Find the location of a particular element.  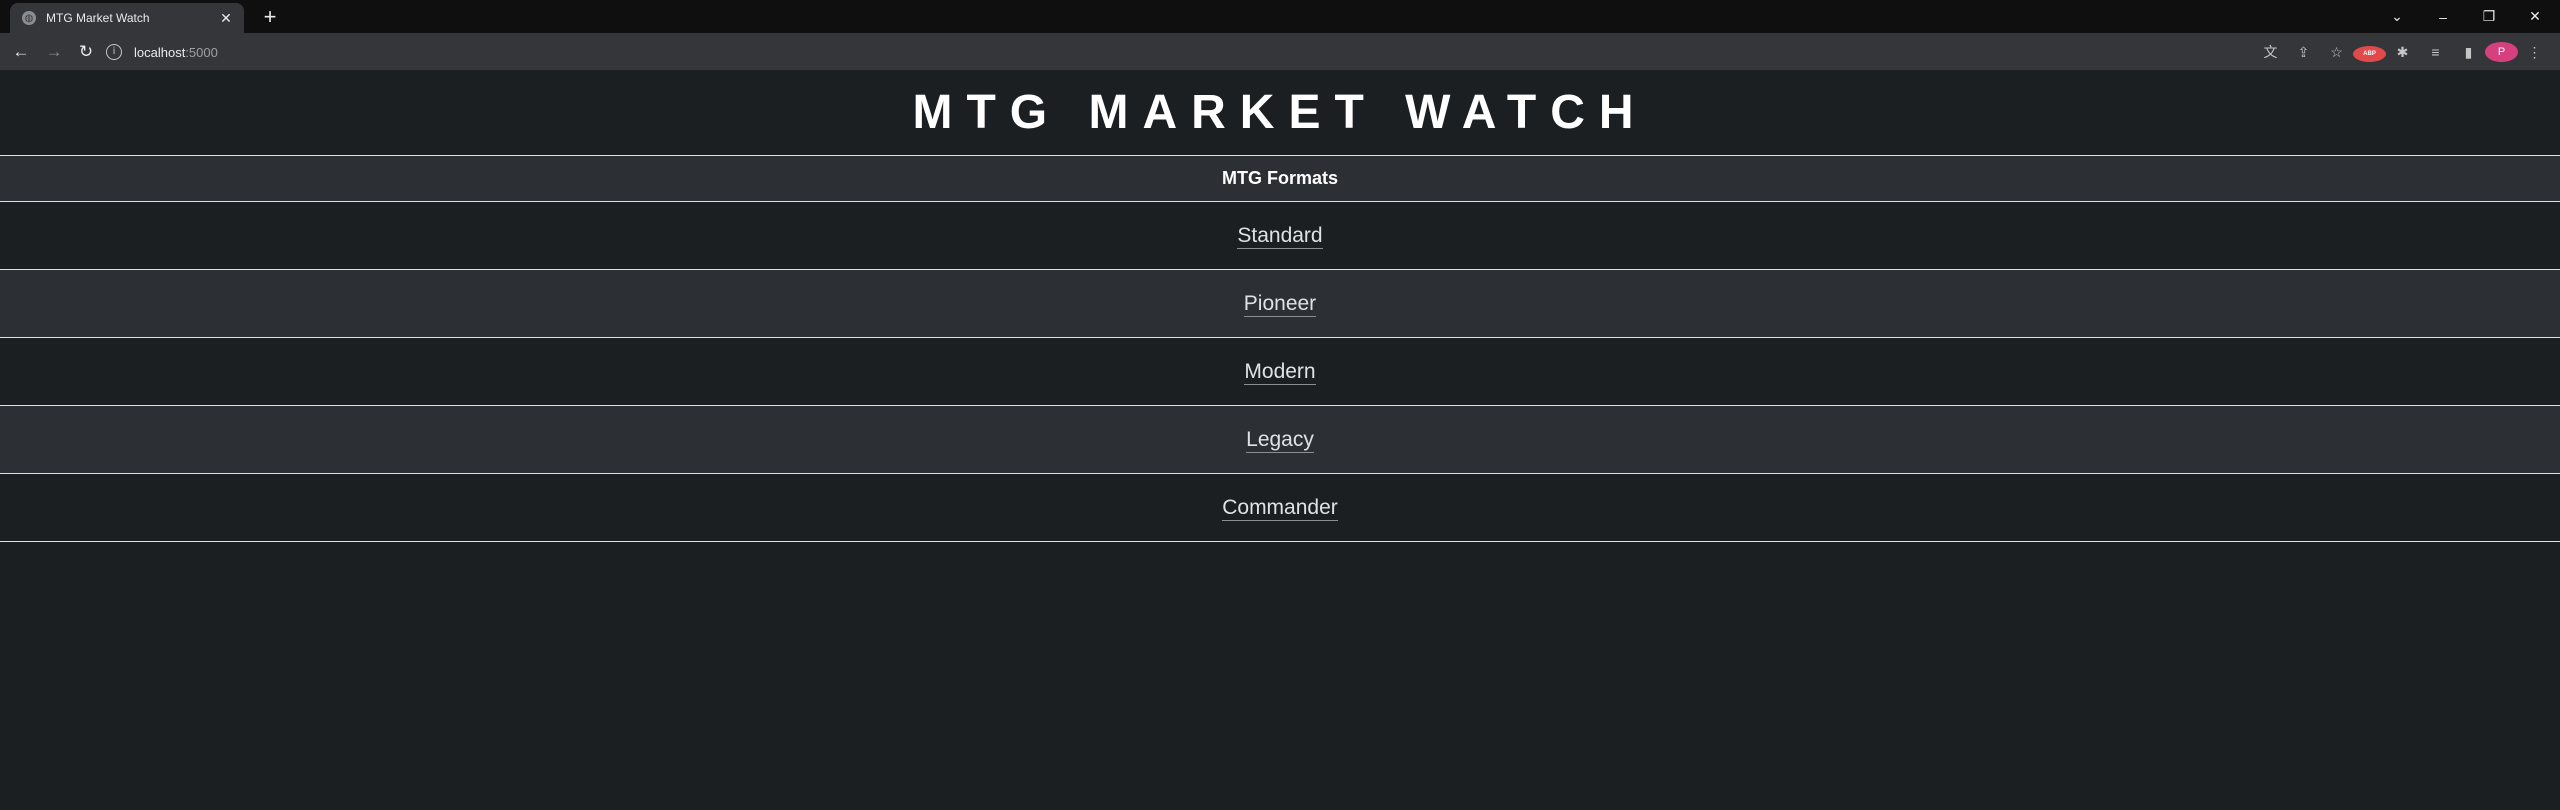

translate-icon: 文 is located at coordinates (2270, 52).